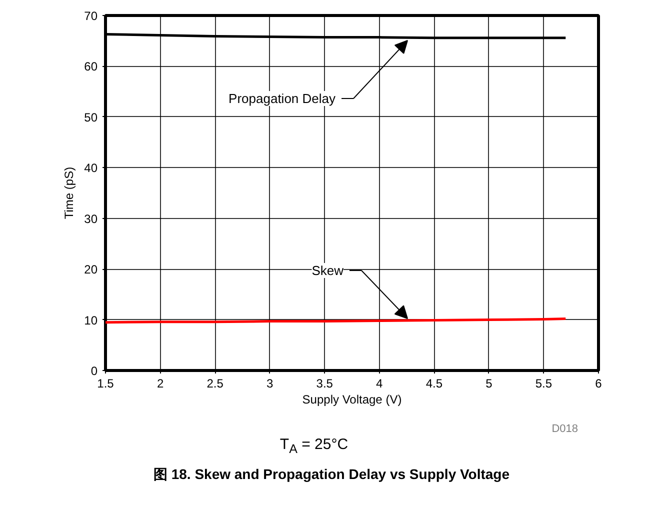 This screenshot has height=511, width=663. Describe the element at coordinates (314, 446) in the screenshot. I see `text: T$_{A}$ = 25°C` at that location.